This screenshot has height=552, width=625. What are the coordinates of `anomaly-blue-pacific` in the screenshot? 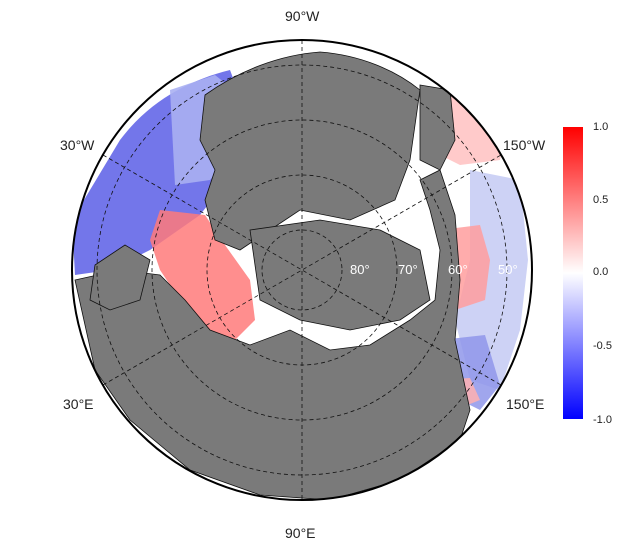 It's located at (491, 280).